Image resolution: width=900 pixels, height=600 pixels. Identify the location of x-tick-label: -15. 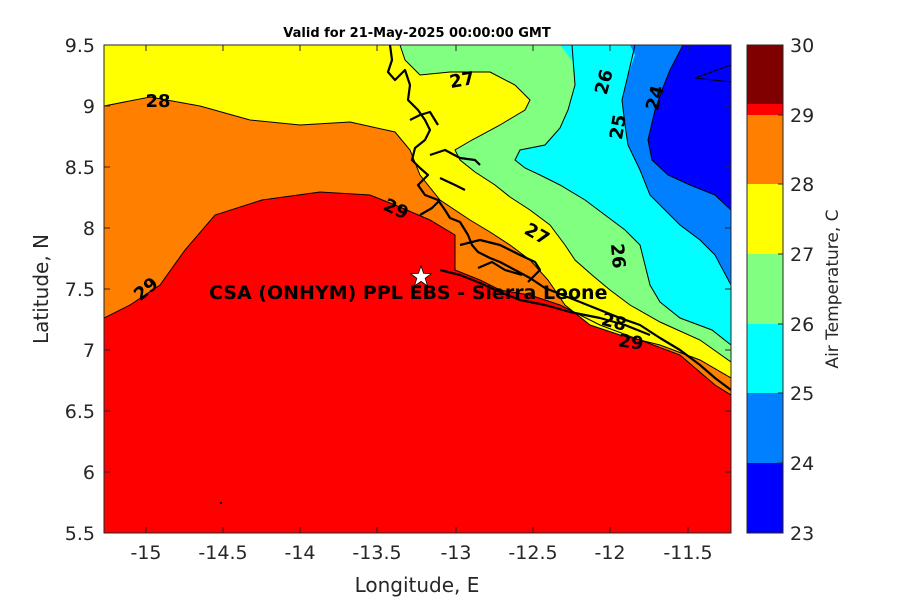
(145, 553).